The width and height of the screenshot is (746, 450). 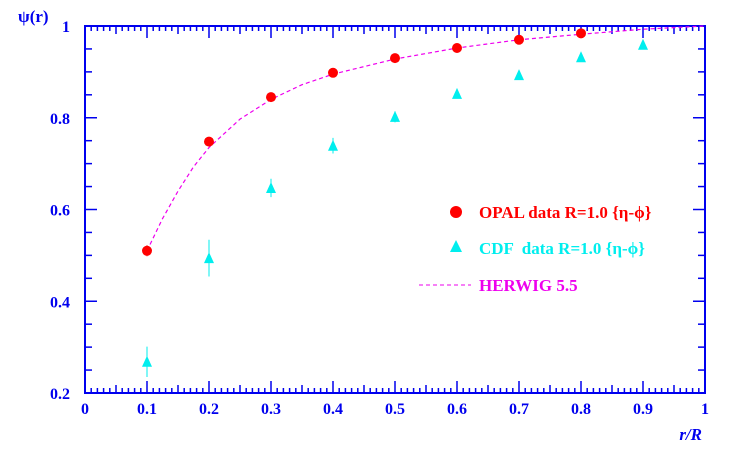 What do you see at coordinates (209, 409) in the screenshot?
I see `x-tick-label: 0.2` at bounding box center [209, 409].